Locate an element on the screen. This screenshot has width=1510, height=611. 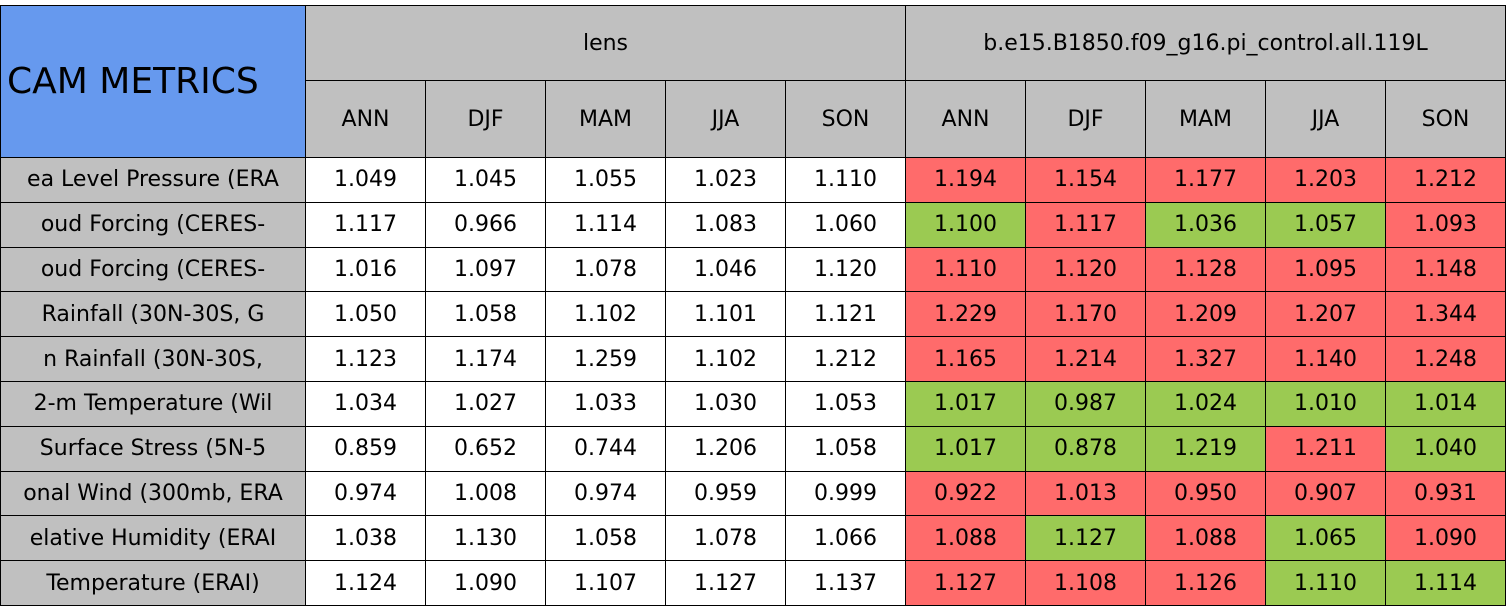
row-label: ea Level Pressure (ERA is located at coordinates (153, 180).